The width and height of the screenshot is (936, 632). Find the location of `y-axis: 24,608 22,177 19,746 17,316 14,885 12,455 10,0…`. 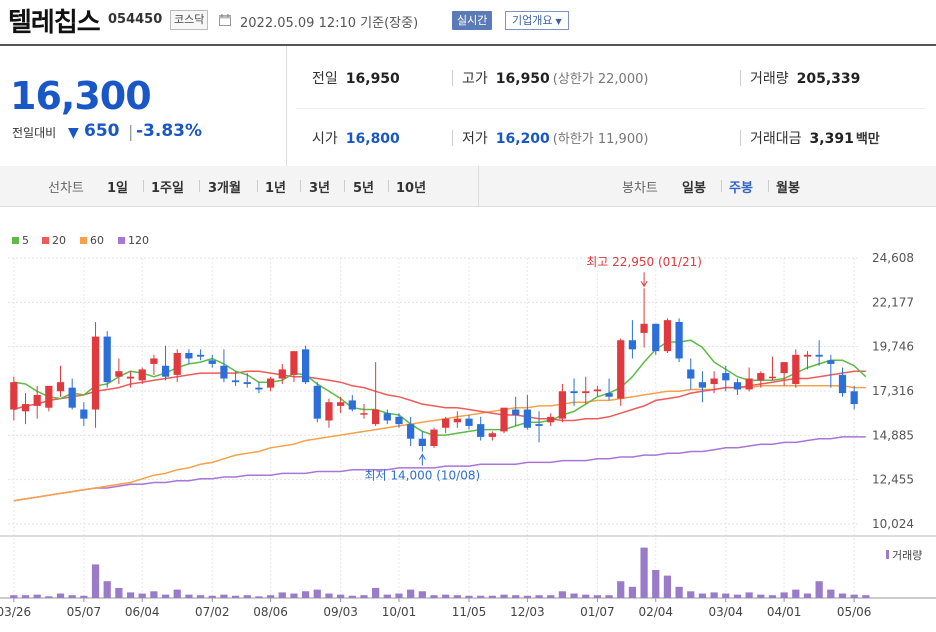

y-axis: 24,608 22,177 19,746 17,316 14,885 12,455 10,0… is located at coordinates (893, 391).